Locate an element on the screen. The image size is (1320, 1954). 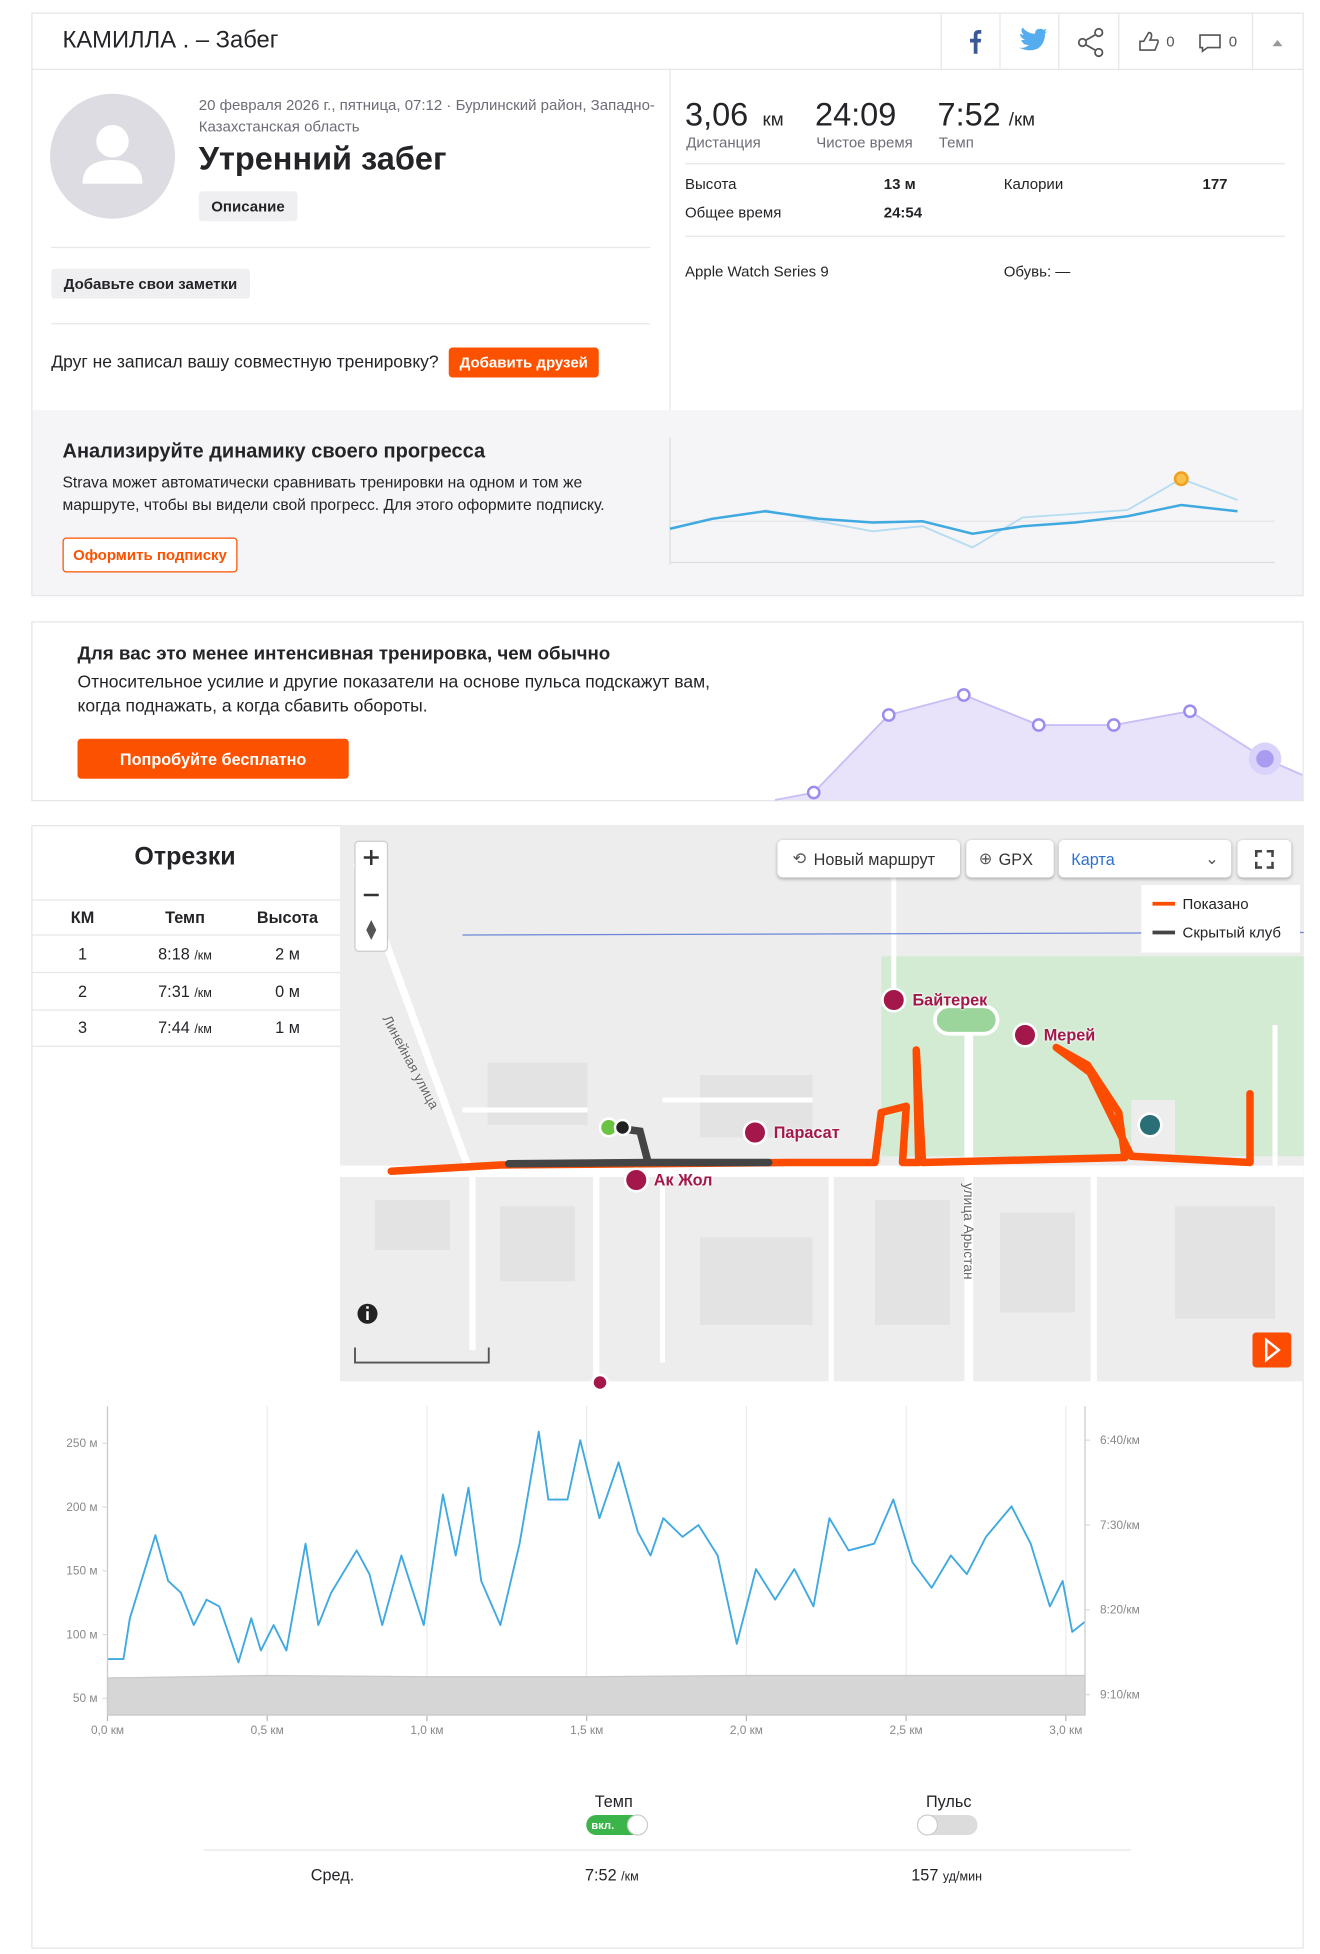
x-tick-label: 1,0 км is located at coordinates (426, 1730).